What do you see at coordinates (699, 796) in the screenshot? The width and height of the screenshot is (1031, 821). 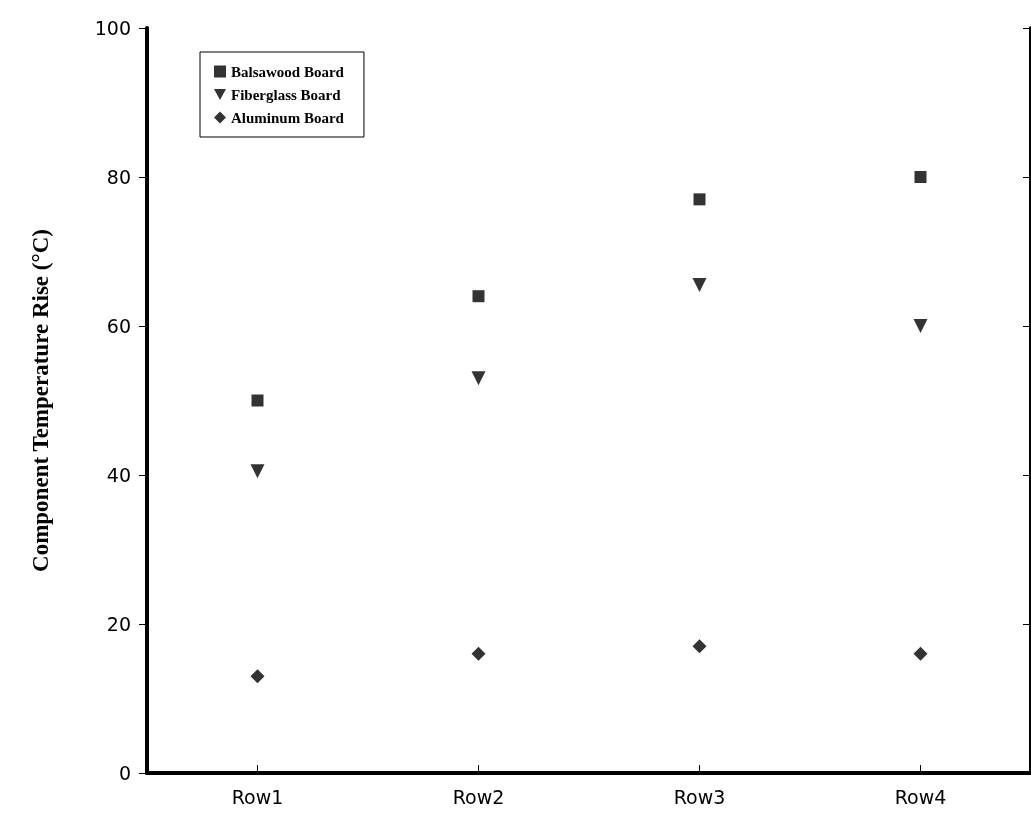 I see `x-tick-label: Row3` at bounding box center [699, 796].